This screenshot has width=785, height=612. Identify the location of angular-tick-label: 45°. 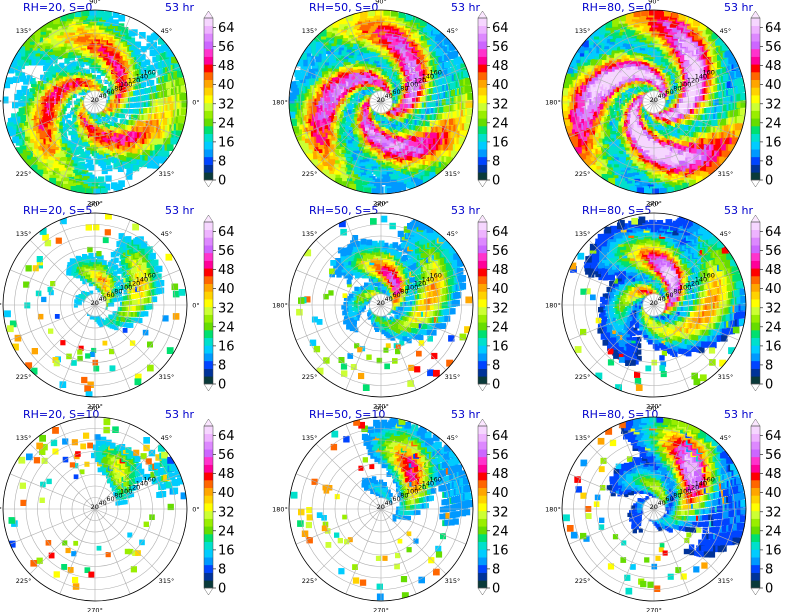
(167, 438).